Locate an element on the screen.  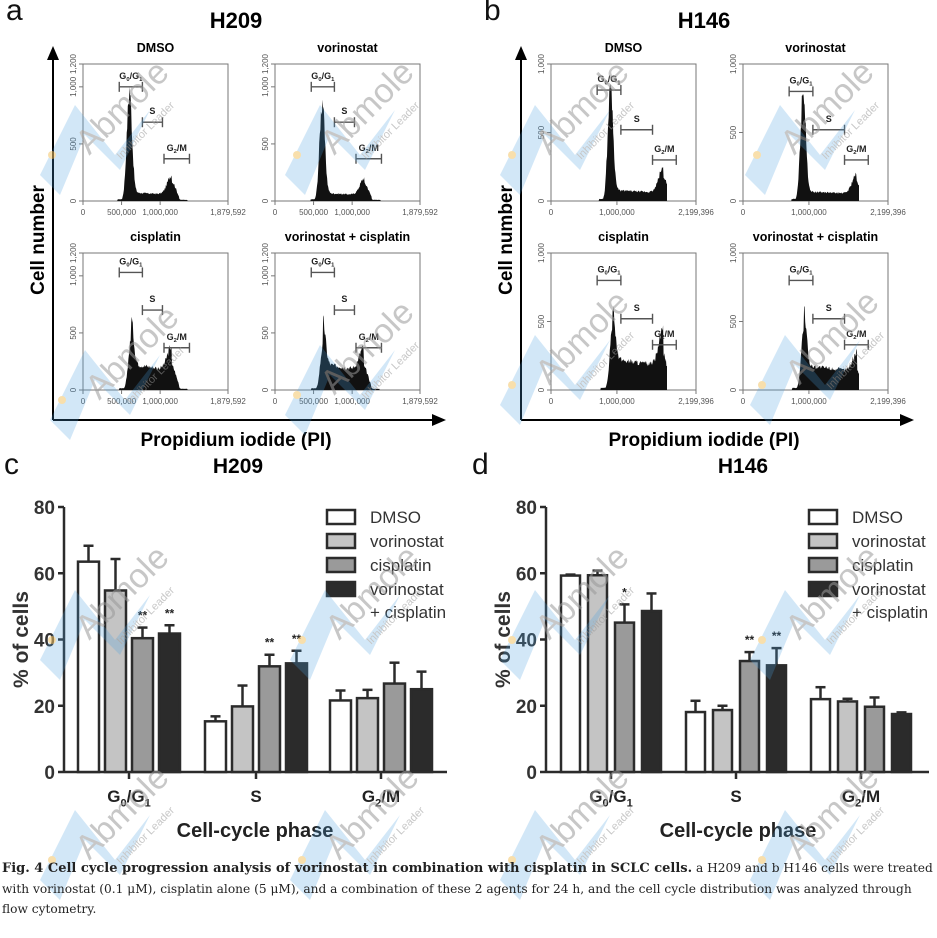
legend-label: cisplatin is located at coordinates (400, 565).